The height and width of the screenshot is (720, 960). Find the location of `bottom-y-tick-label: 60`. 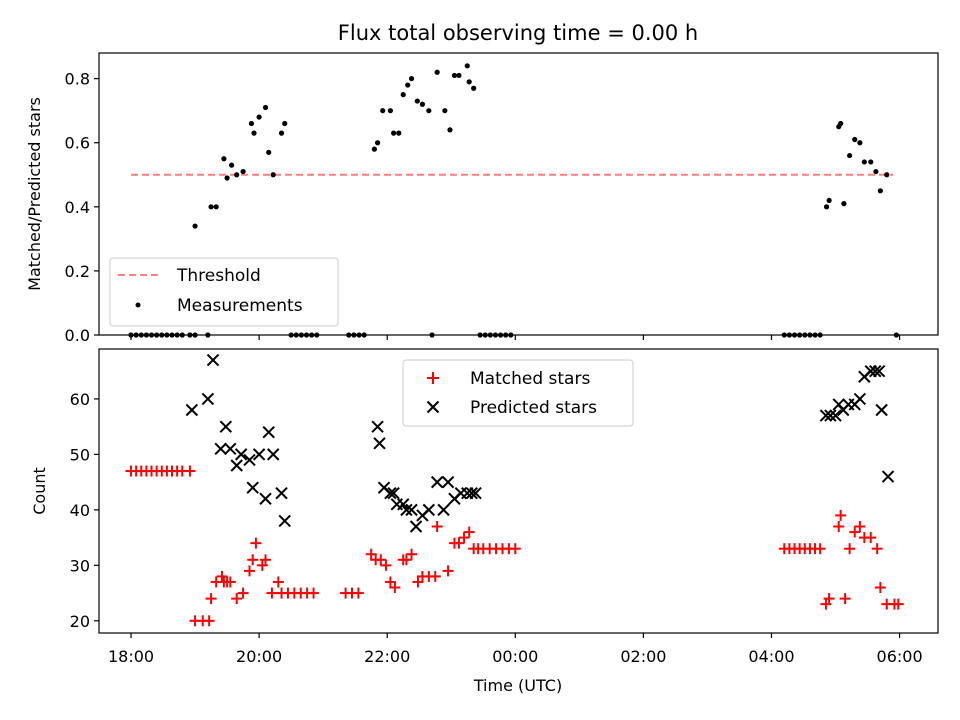

bottom-y-tick-label: 60 is located at coordinates (80, 399).